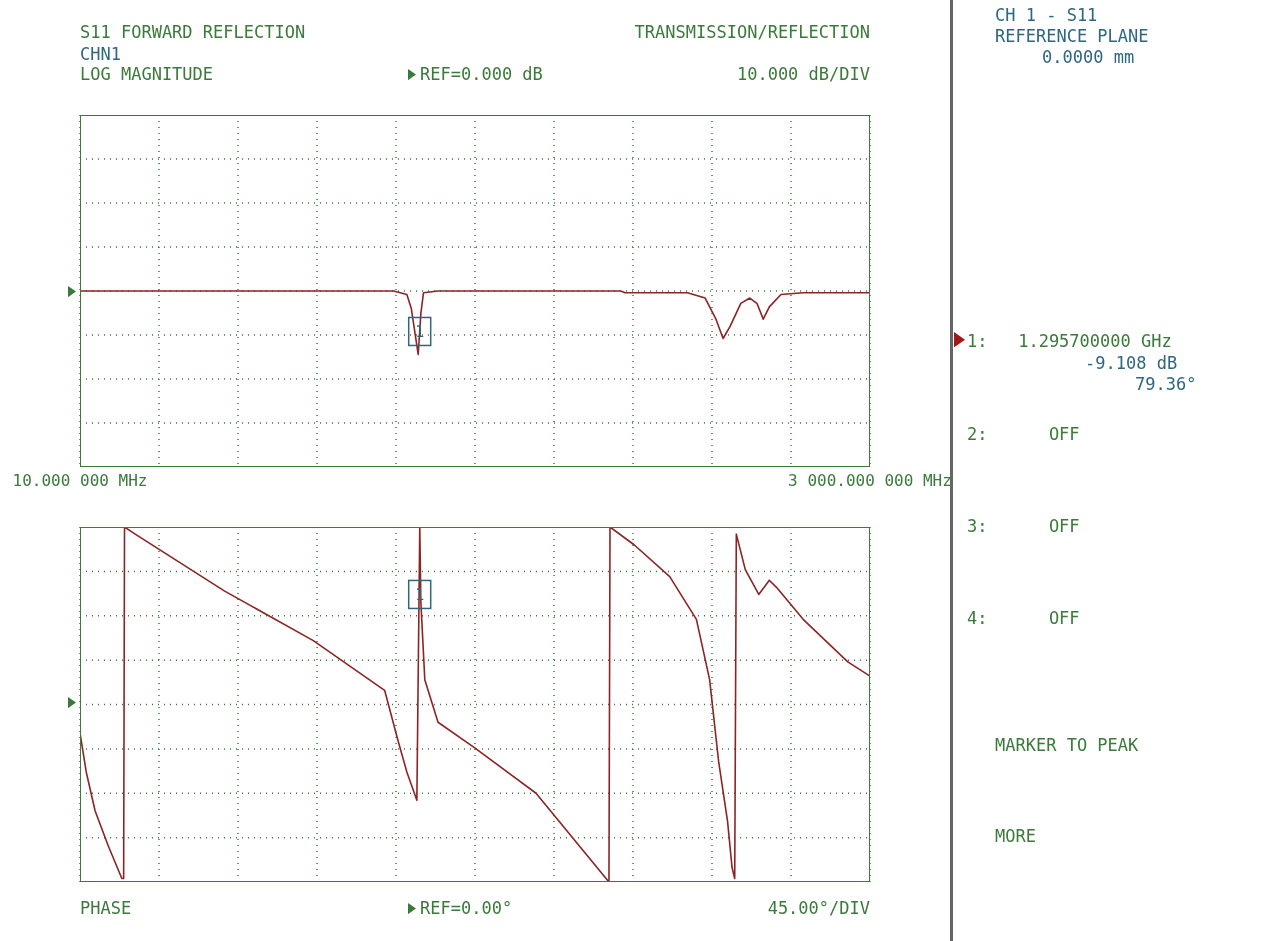  What do you see at coordinates (1072, 36) in the screenshot?
I see `text: REFERENCE PLANE` at bounding box center [1072, 36].